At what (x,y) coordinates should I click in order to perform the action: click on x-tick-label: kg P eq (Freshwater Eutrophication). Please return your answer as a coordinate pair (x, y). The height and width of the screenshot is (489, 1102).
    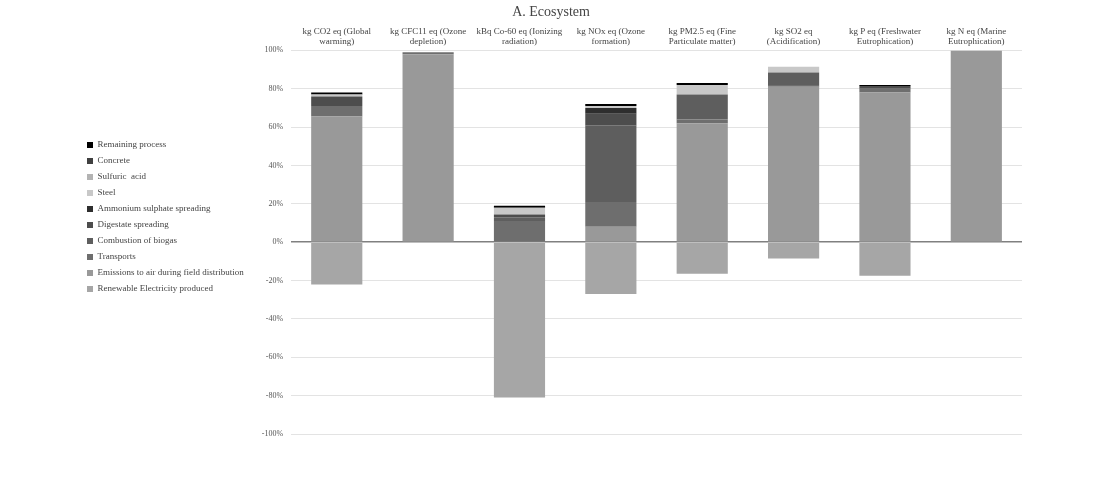
    Looking at the image, I should click on (885, 36).